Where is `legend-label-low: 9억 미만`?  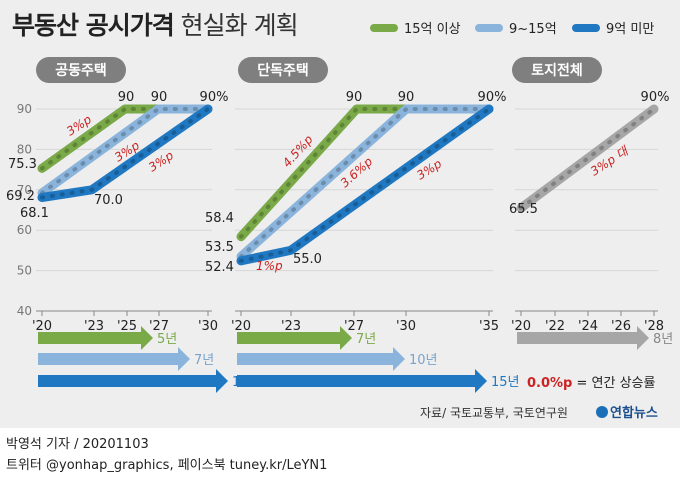 legend-label-low: 9억 미만 is located at coordinates (630, 29).